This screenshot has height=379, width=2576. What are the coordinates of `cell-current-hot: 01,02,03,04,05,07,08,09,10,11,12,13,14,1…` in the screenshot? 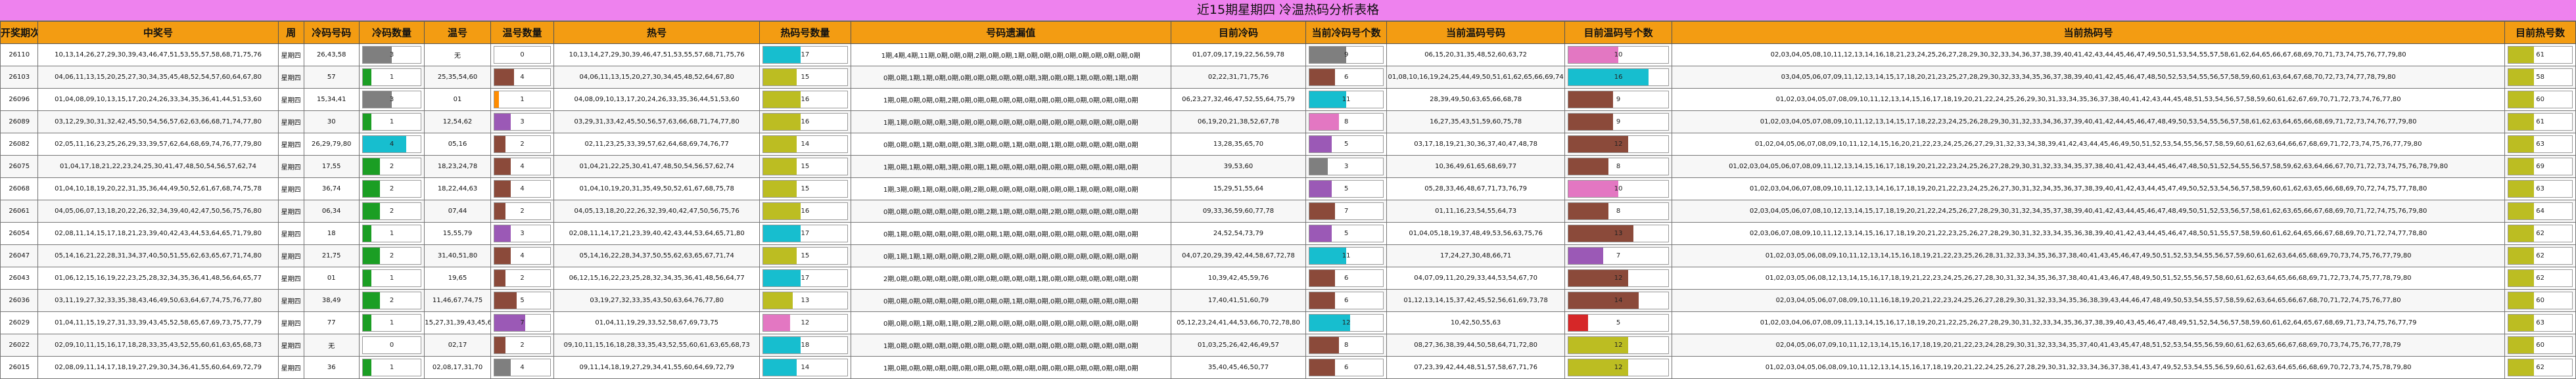 It's located at (2089, 121).